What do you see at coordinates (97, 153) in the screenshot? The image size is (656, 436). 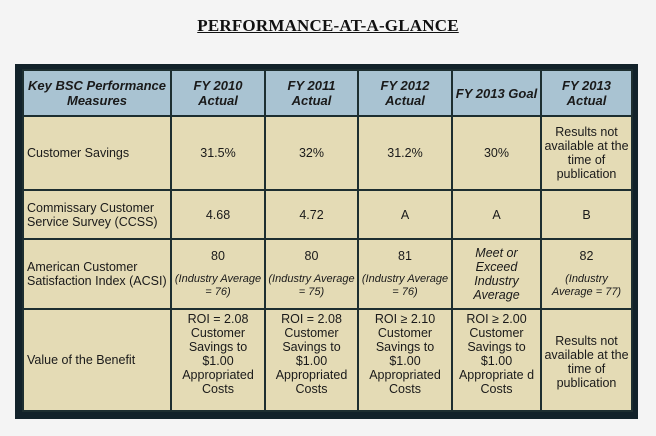 I see `measure-cell: Customer Savings` at bounding box center [97, 153].